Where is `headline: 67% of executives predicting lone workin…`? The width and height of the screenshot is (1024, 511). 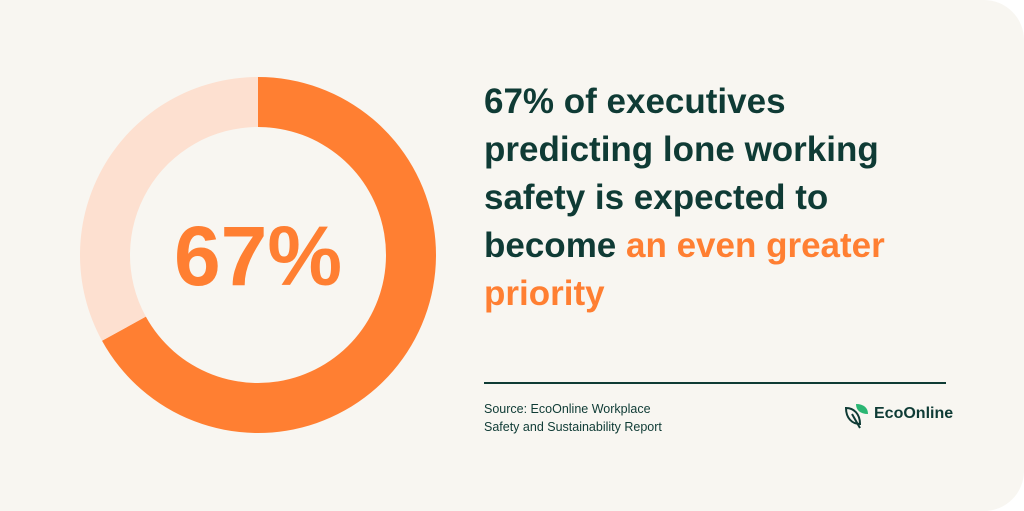
headline: 67% of executives predicting lone workin… is located at coordinates (681, 173).